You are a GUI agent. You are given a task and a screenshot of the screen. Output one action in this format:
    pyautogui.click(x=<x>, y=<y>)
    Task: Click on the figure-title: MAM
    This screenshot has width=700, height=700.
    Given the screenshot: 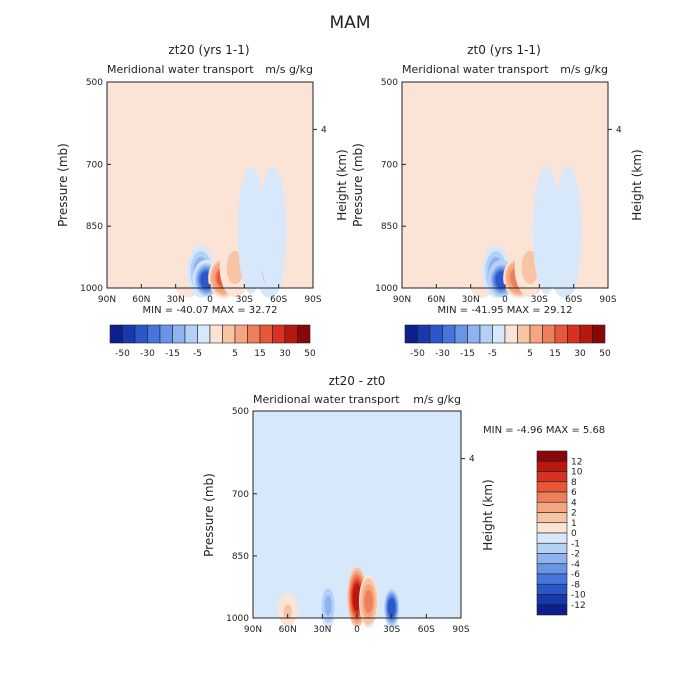 What is the action you would take?
    pyautogui.click(x=350, y=23)
    